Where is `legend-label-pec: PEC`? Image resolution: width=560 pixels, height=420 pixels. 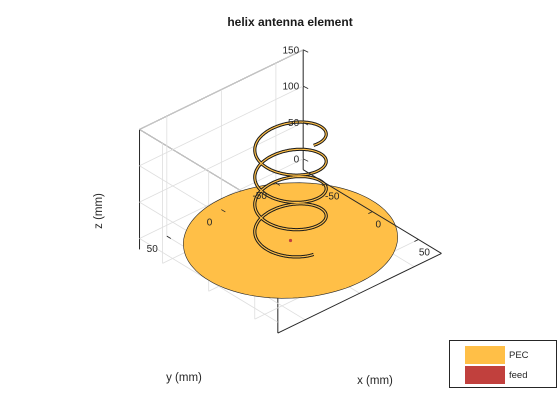 legend-label-pec: PEC is located at coordinates (519, 355).